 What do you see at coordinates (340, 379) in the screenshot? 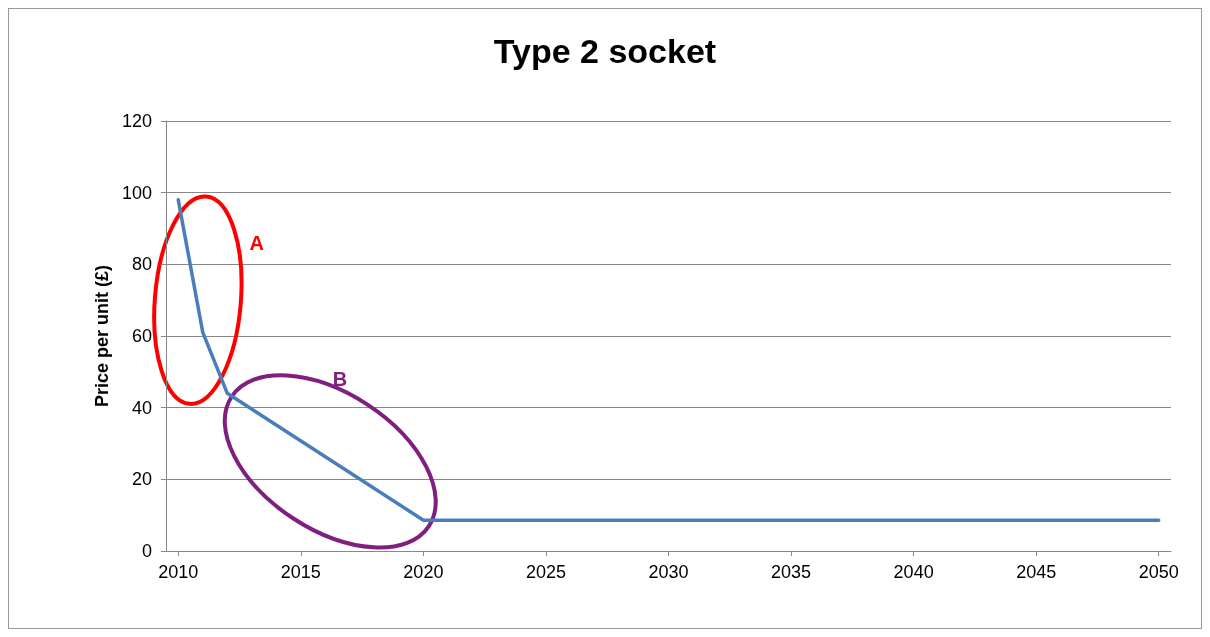
I see `annotation: B` at bounding box center [340, 379].